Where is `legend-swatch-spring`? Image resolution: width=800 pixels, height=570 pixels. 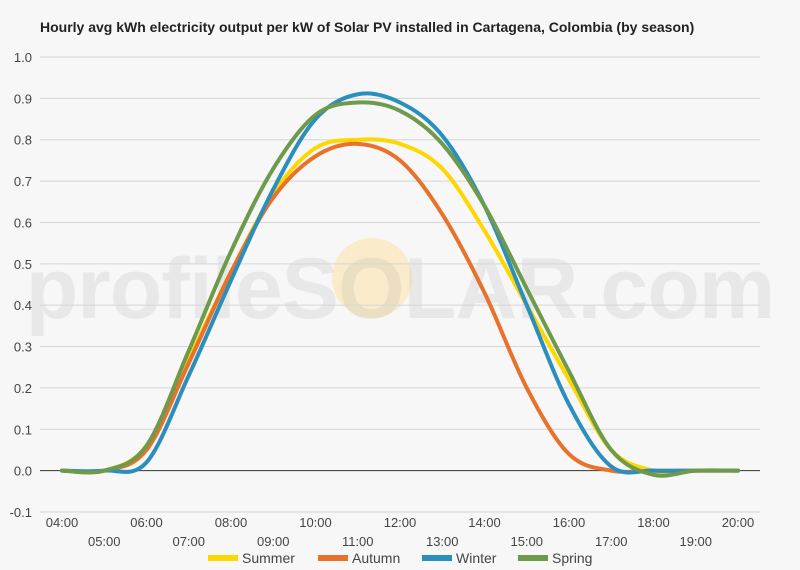 legend-swatch-spring is located at coordinates (533, 558).